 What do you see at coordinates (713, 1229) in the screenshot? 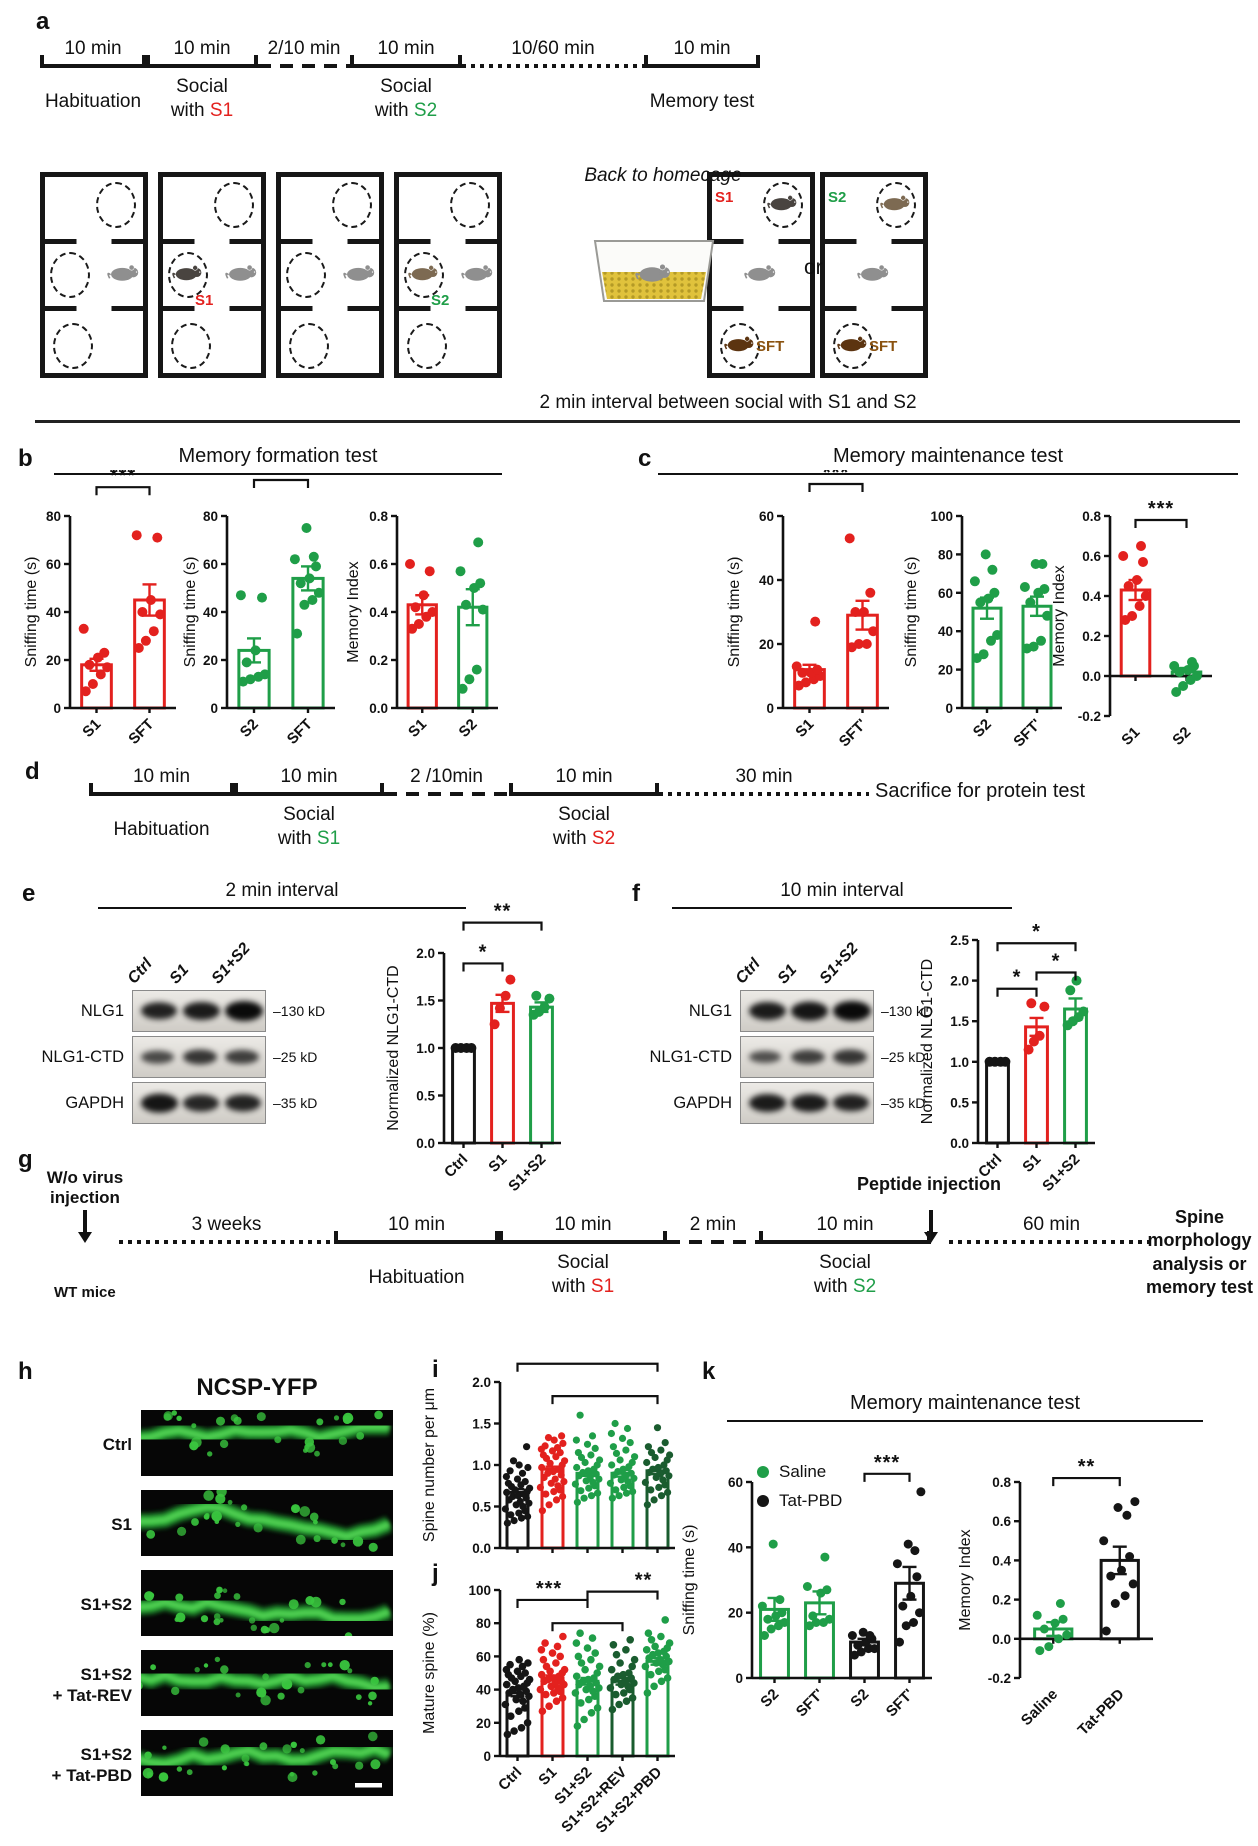
I see `timeline-segment: 2 min` at bounding box center [713, 1229].